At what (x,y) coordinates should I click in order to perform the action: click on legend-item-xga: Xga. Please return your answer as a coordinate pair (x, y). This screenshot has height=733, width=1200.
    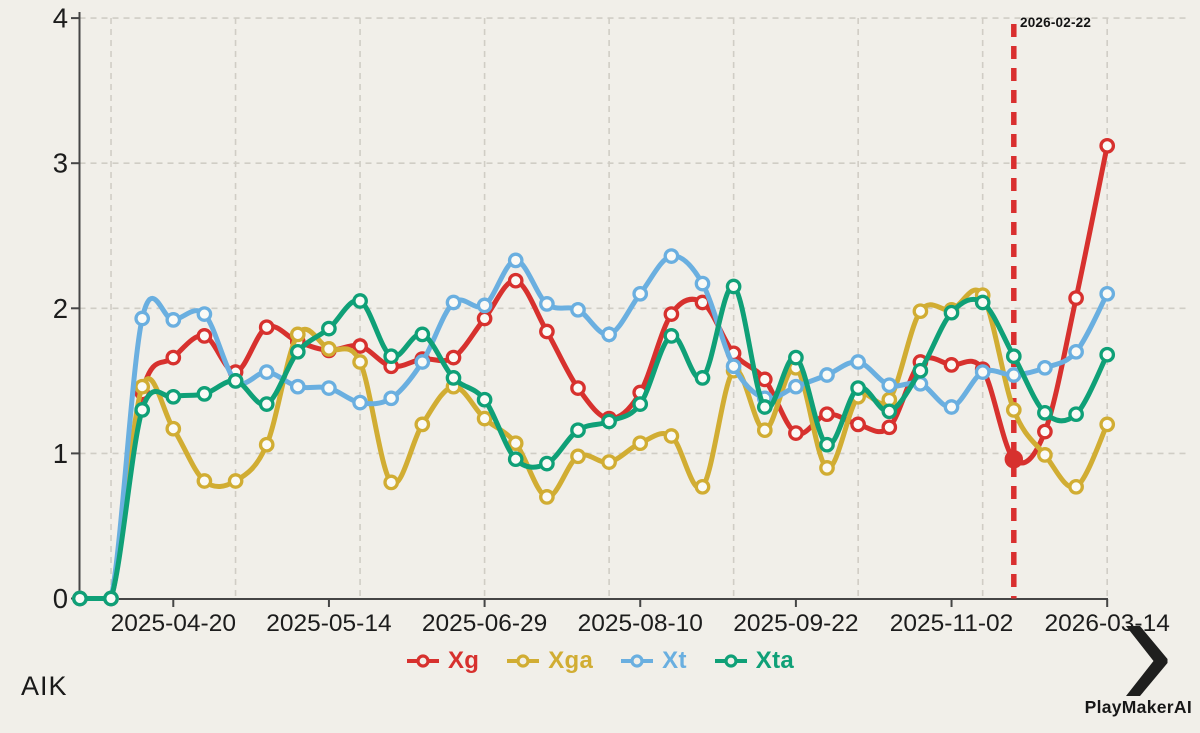
    Looking at the image, I should click on (549, 661).